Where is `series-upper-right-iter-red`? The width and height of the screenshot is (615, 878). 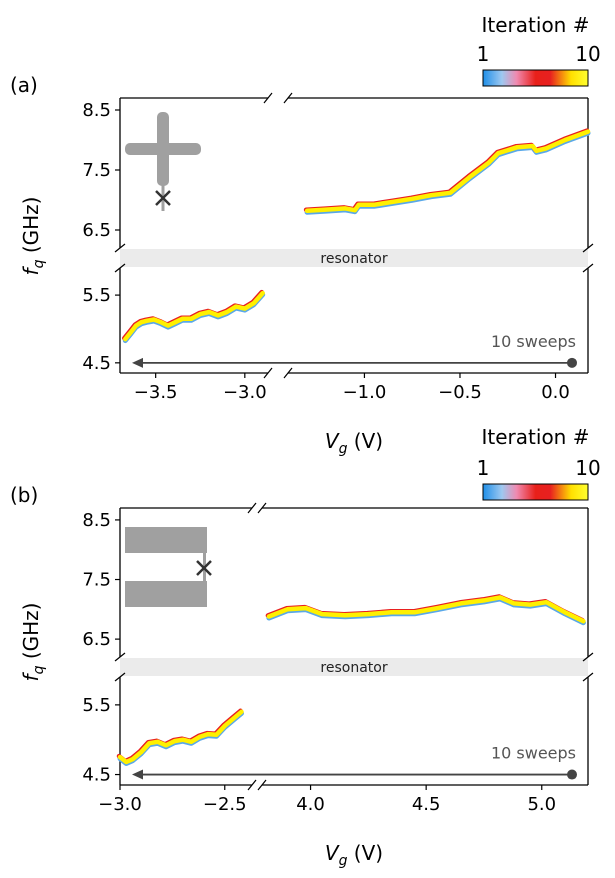 series-upper-right-iter-red is located at coordinates (446, 170).